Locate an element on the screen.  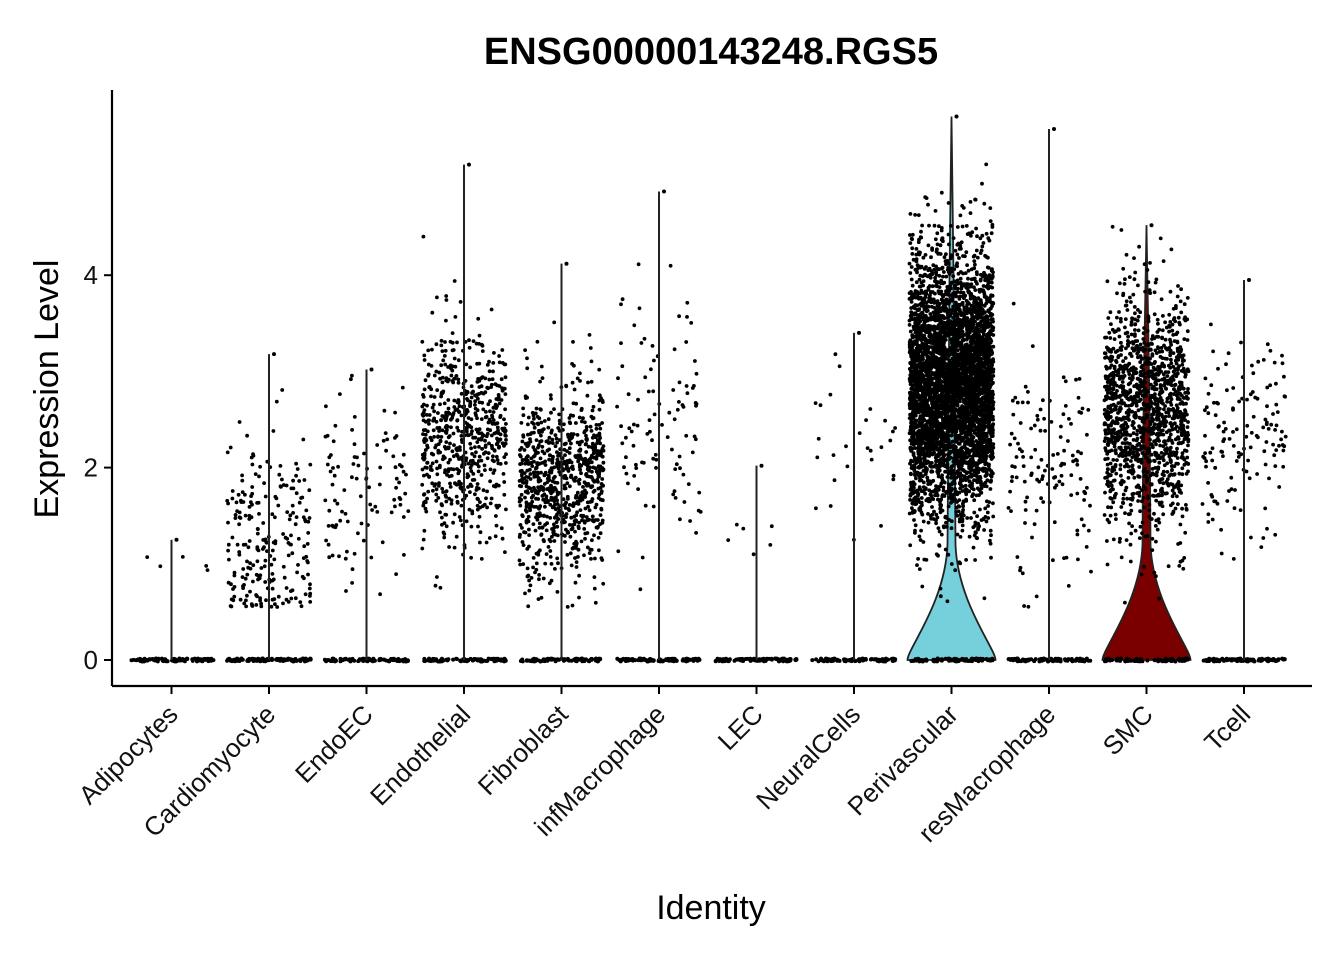
category-Endothelial is located at coordinates (464, 413).